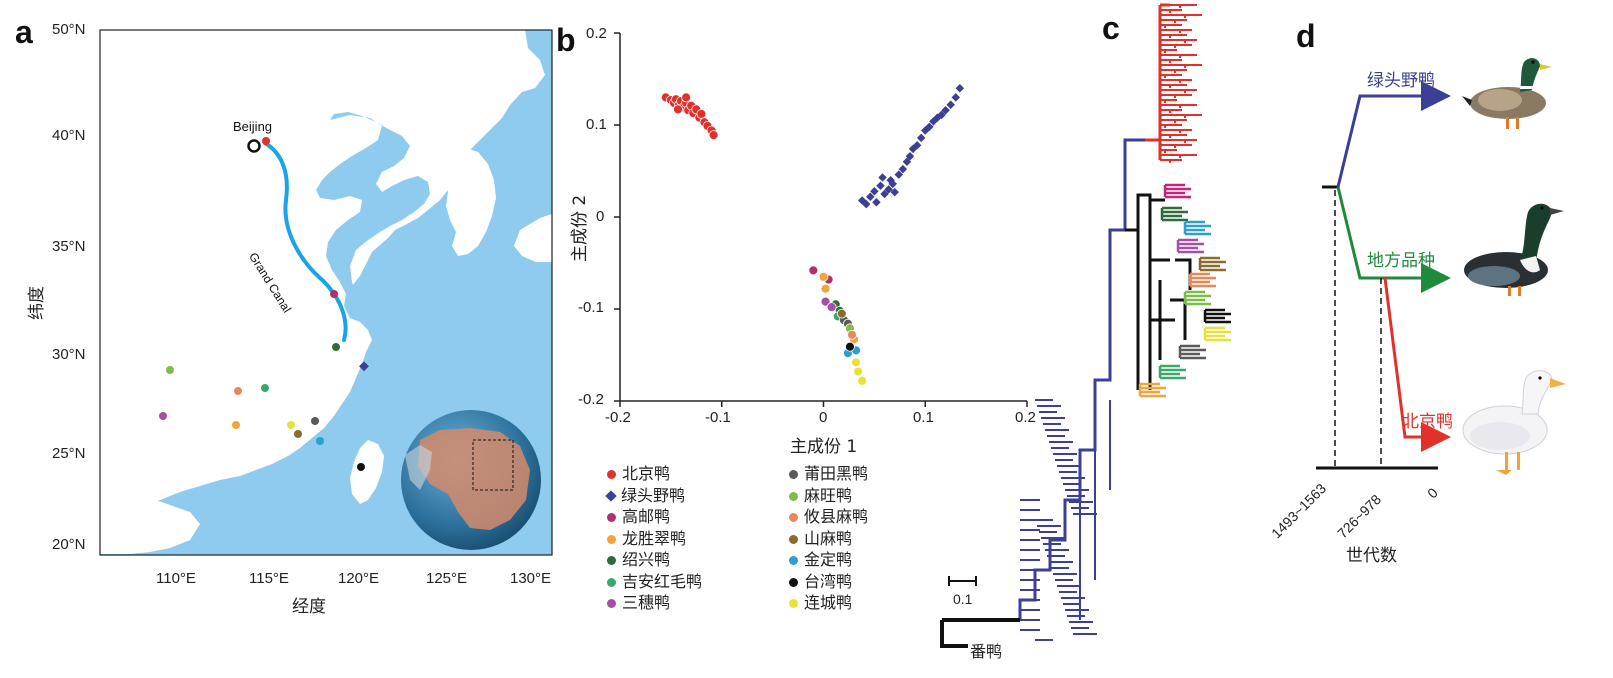  What do you see at coordinates (238, 391) in the screenshot?
I see `location-dot-youxian` at bounding box center [238, 391].